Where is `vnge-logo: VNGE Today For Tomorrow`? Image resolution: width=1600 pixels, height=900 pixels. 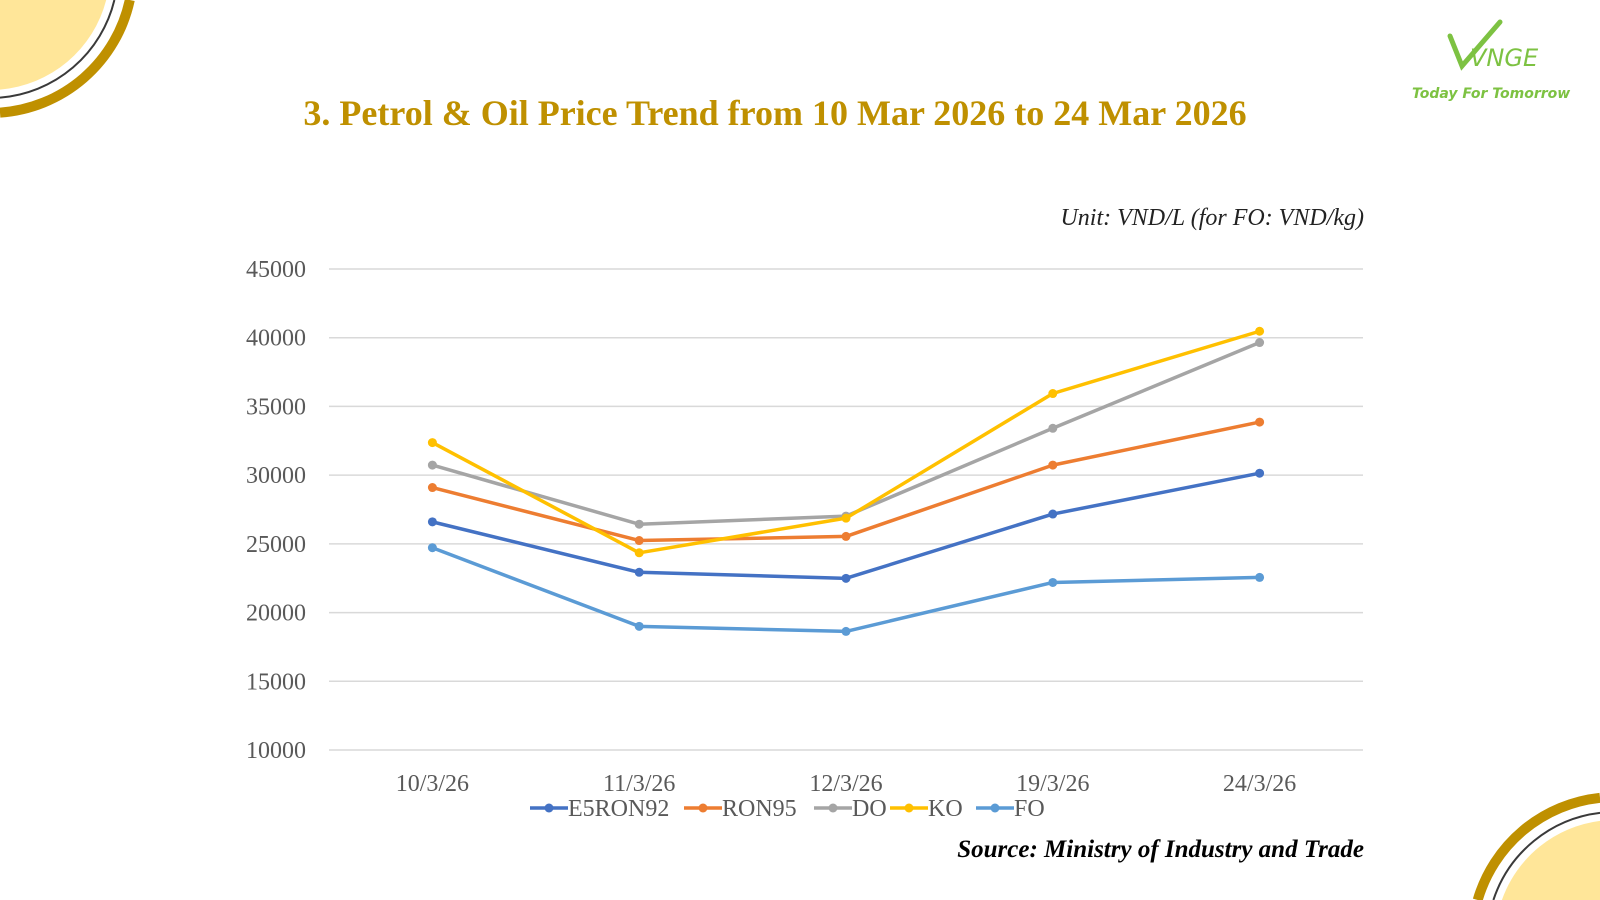 vnge-logo: VNGE Today For Tomorrow is located at coordinates (1491, 60).